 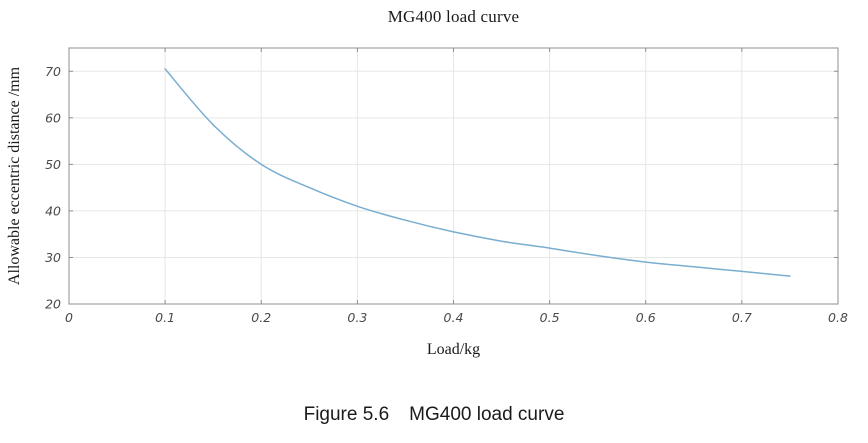 What do you see at coordinates (165, 317) in the screenshot?
I see `x-tick-label: 0.1` at bounding box center [165, 317].